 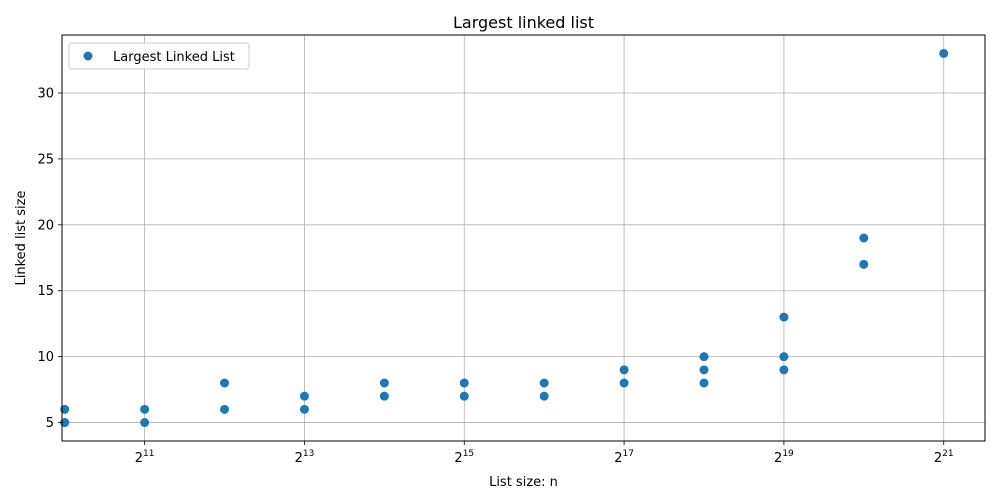 I want to click on x-tick-label: 215, so click(x=464, y=457).